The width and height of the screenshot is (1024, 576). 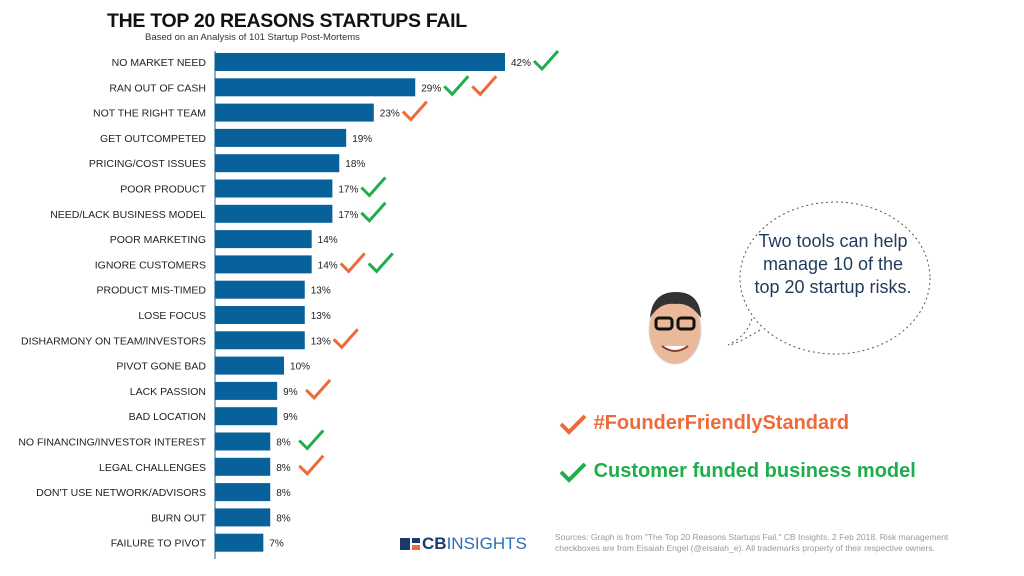 I want to click on legend-green-label: Customer funded business model, so click(x=754, y=471).